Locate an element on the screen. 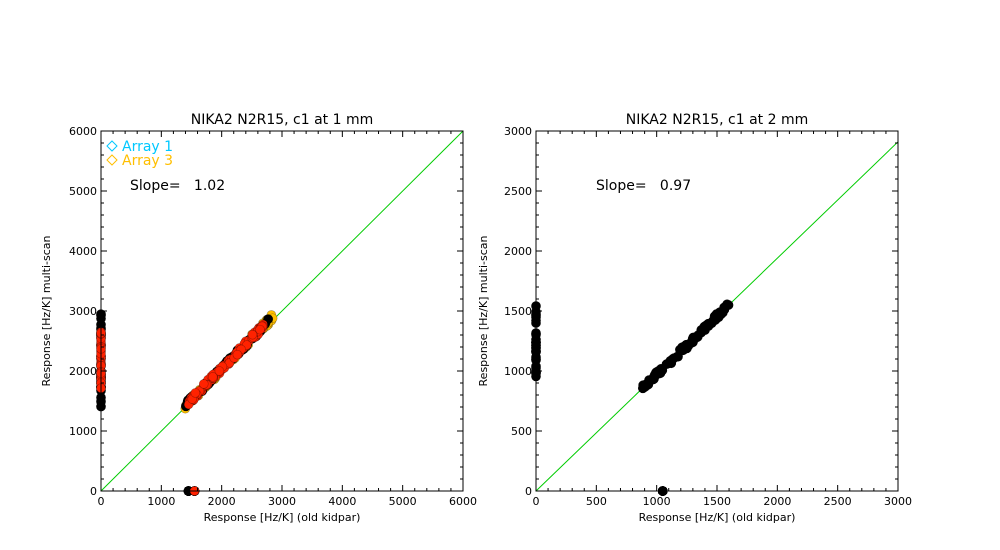 This screenshot has height=550, width=1000. slope-annotation: Slope= 0.97 is located at coordinates (643, 186).